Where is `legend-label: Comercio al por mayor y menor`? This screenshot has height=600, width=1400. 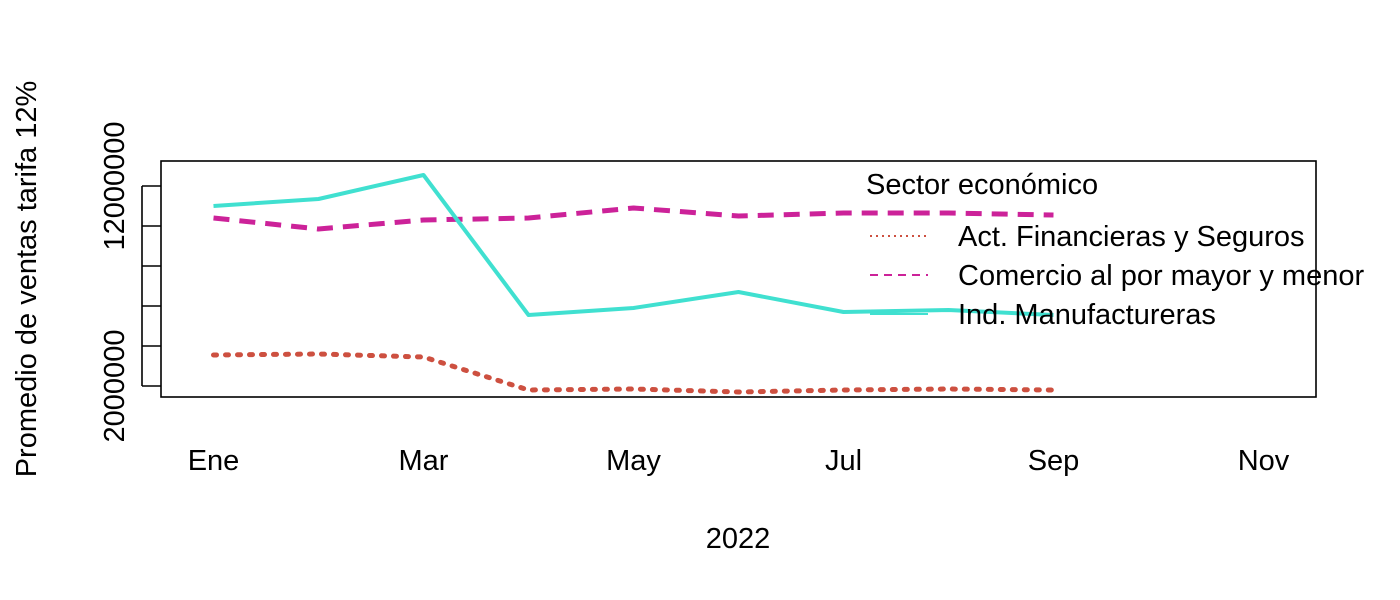
legend-label: Comercio al por mayor y menor is located at coordinates (1161, 276).